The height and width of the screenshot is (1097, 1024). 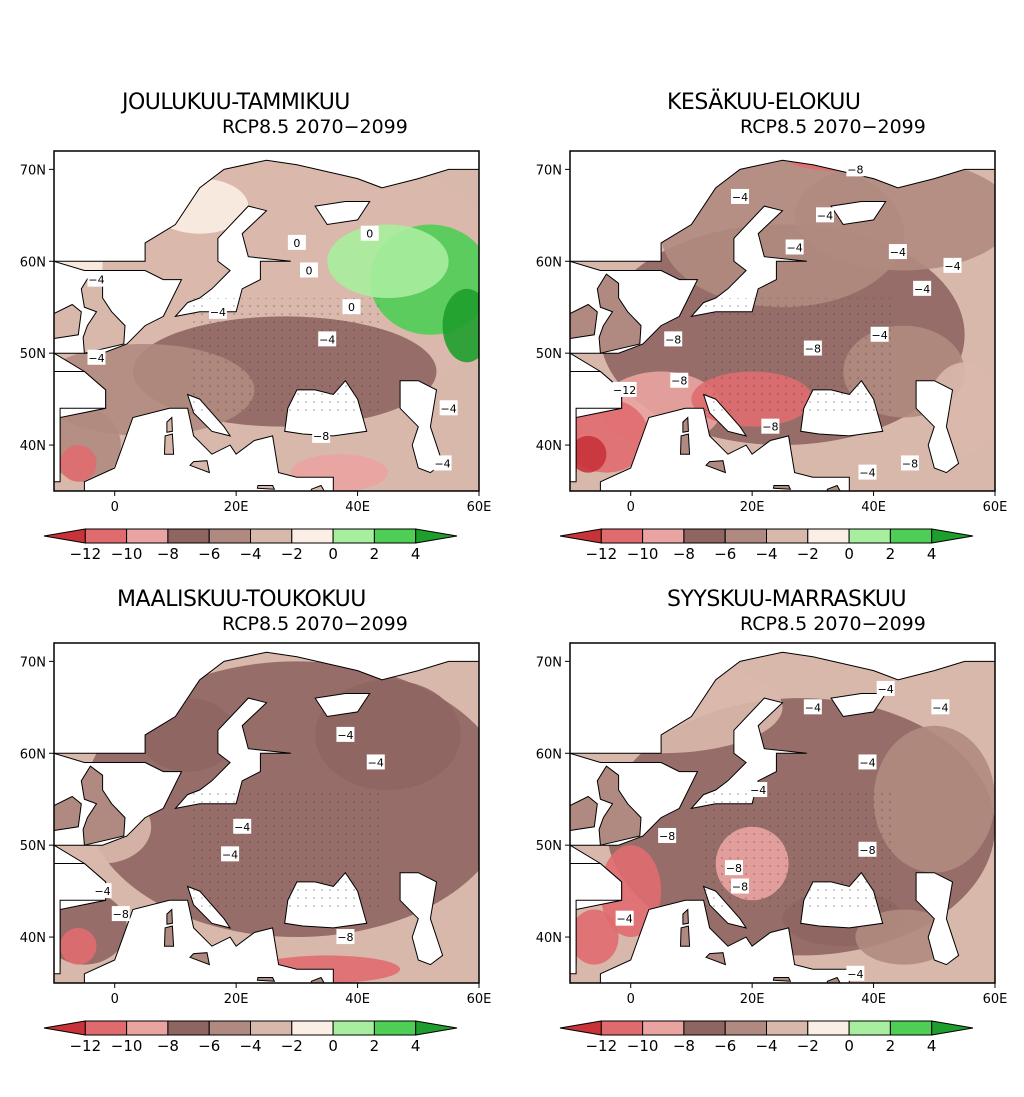 I want to click on lat-tick-label: 40N, so click(x=33, y=446).